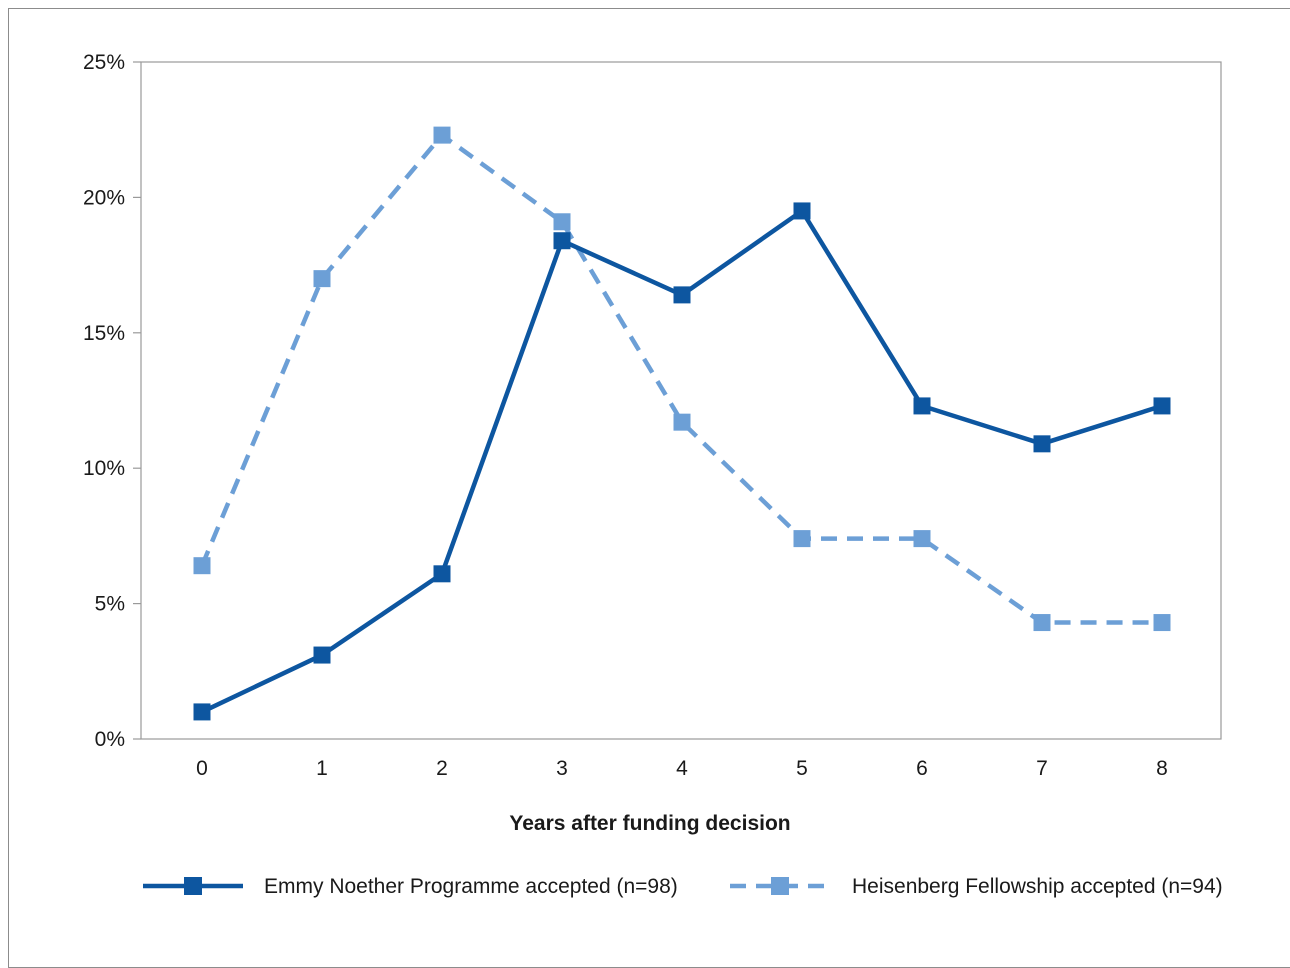  What do you see at coordinates (202, 768) in the screenshot?
I see `x-tick-label: 0` at bounding box center [202, 768].